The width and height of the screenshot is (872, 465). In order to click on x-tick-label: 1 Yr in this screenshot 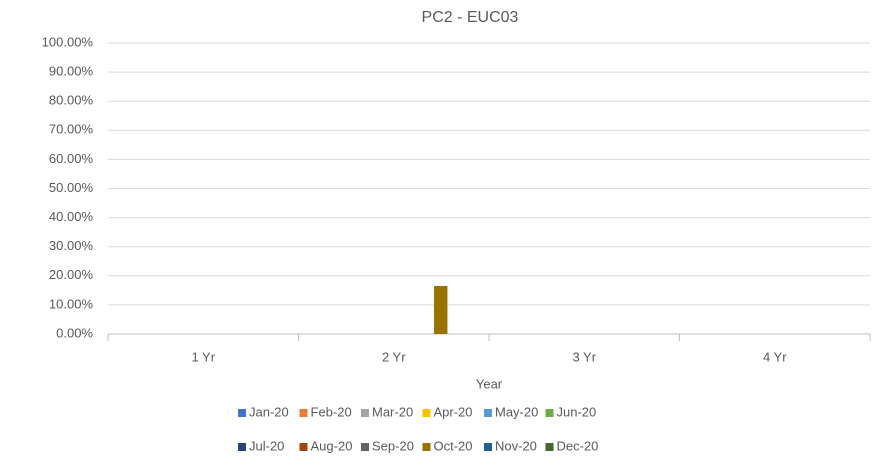, I will do `click(203, 356)`.